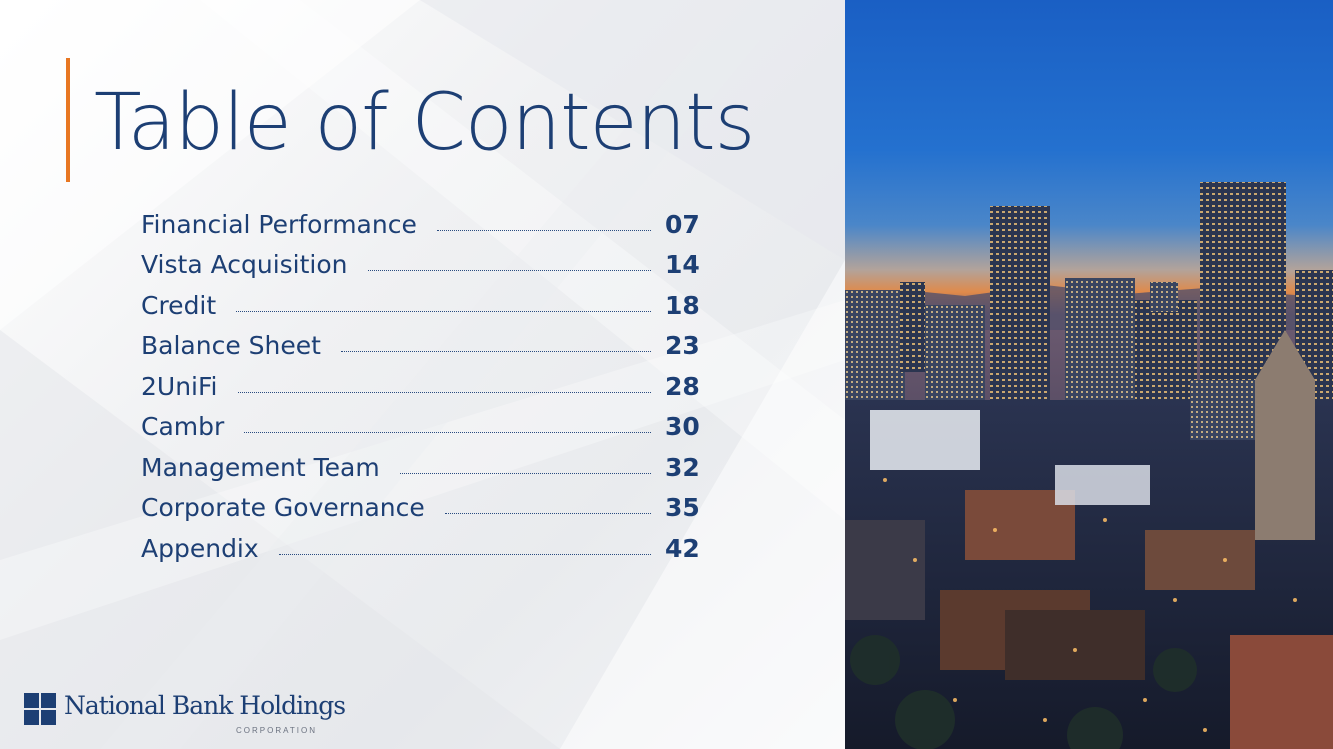 This screenshot has height=749, width=1333. I want to click on toc-item-label: Management Team, so click(260, 467).